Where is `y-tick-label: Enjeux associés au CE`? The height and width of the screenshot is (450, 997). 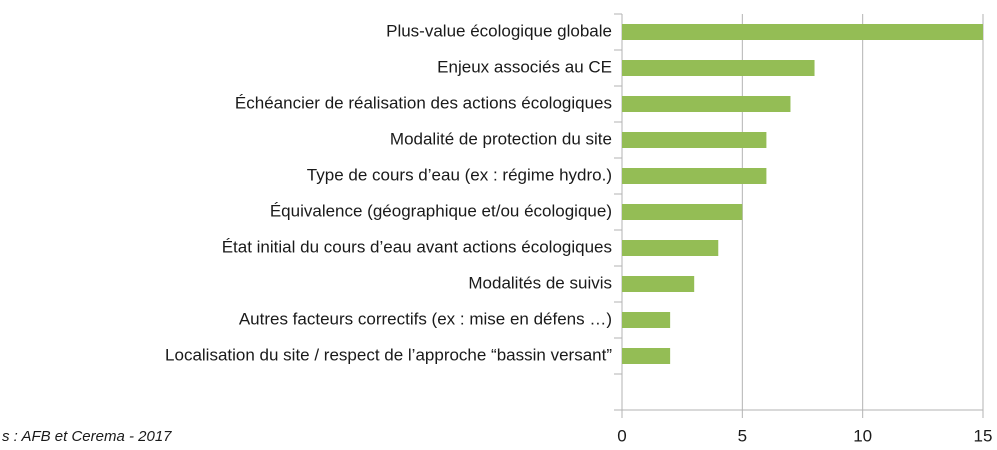
y-tick-label: Enjeux associés au CE is located at coordinates (524, 66).